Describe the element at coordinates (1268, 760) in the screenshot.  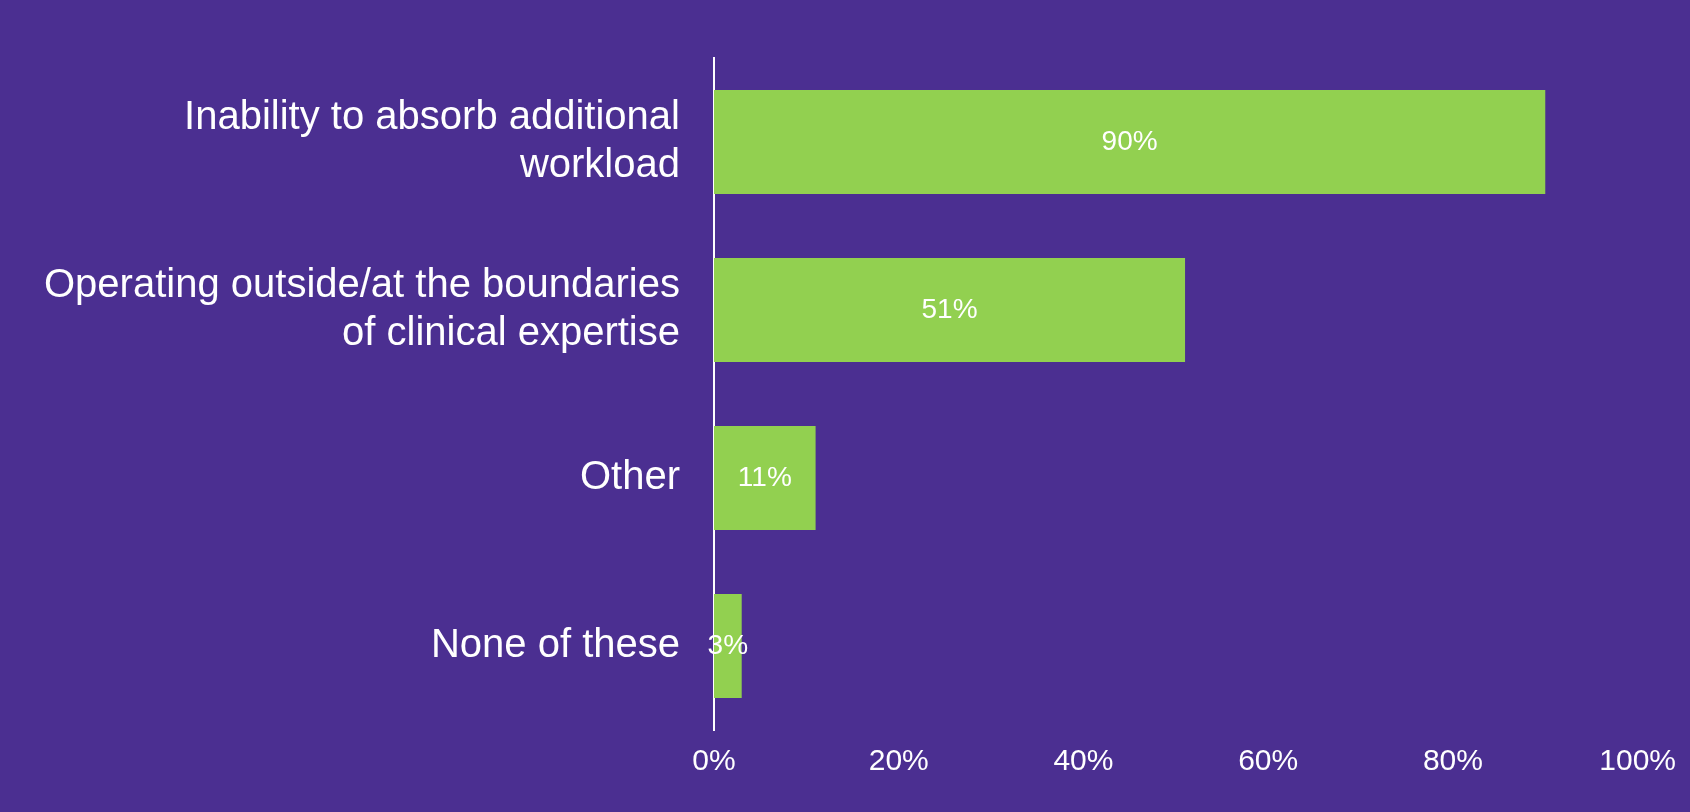
I see `x-tick-label: 60%` at that location.